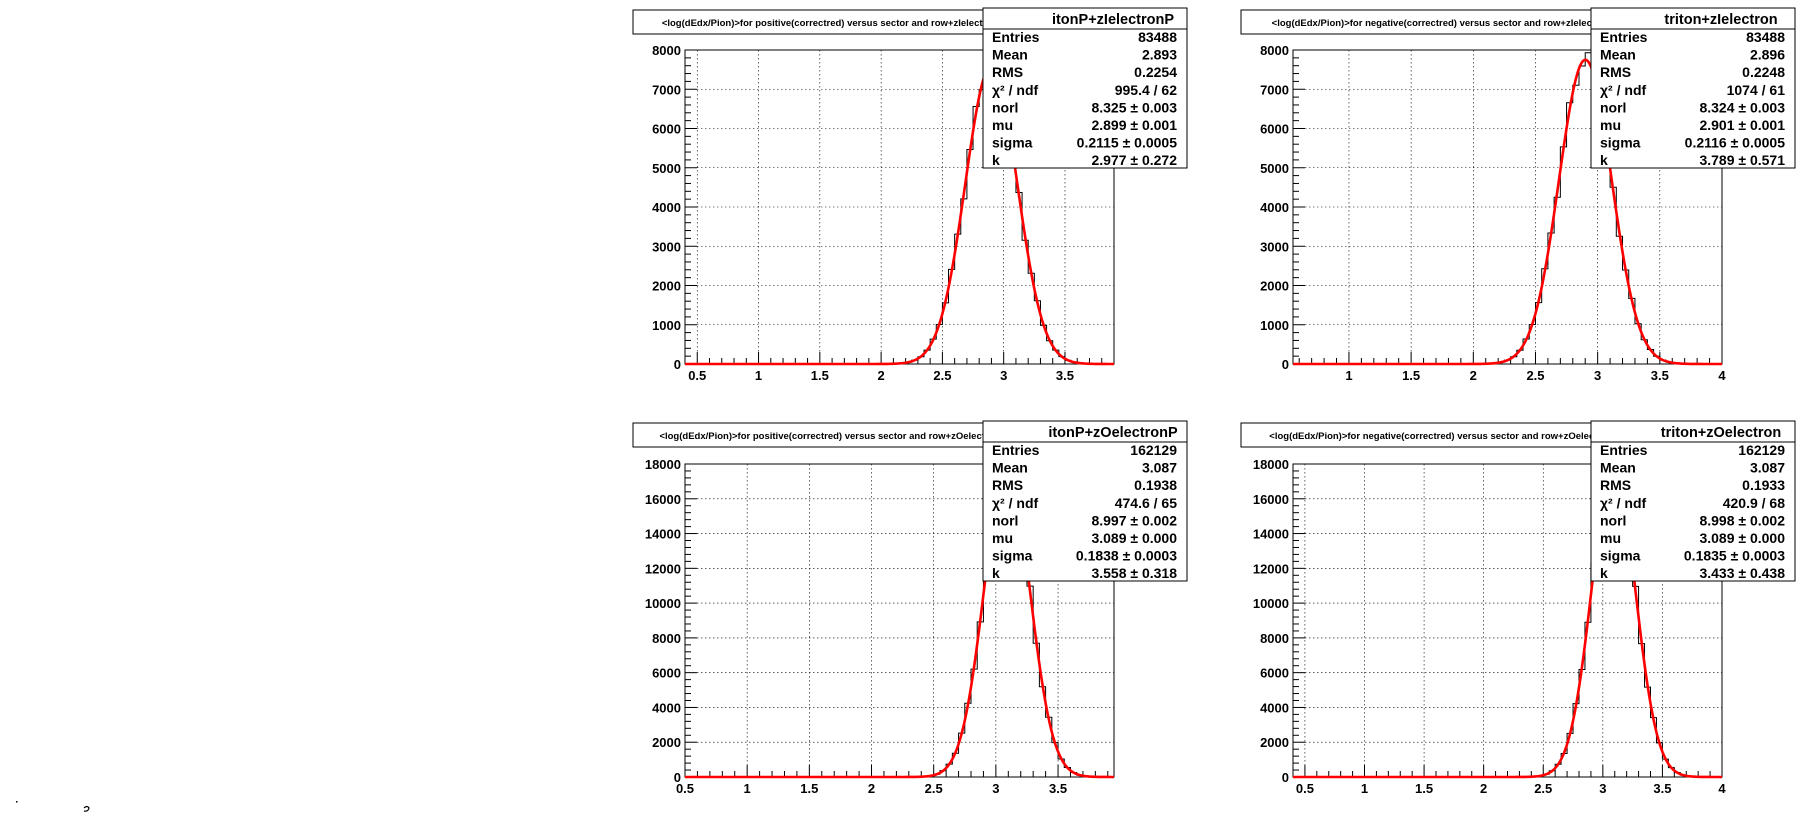 This screenshot has width=1800, height=814. I want to click on stat-value: 3.789 ± 0.571, so click(1742, 160).